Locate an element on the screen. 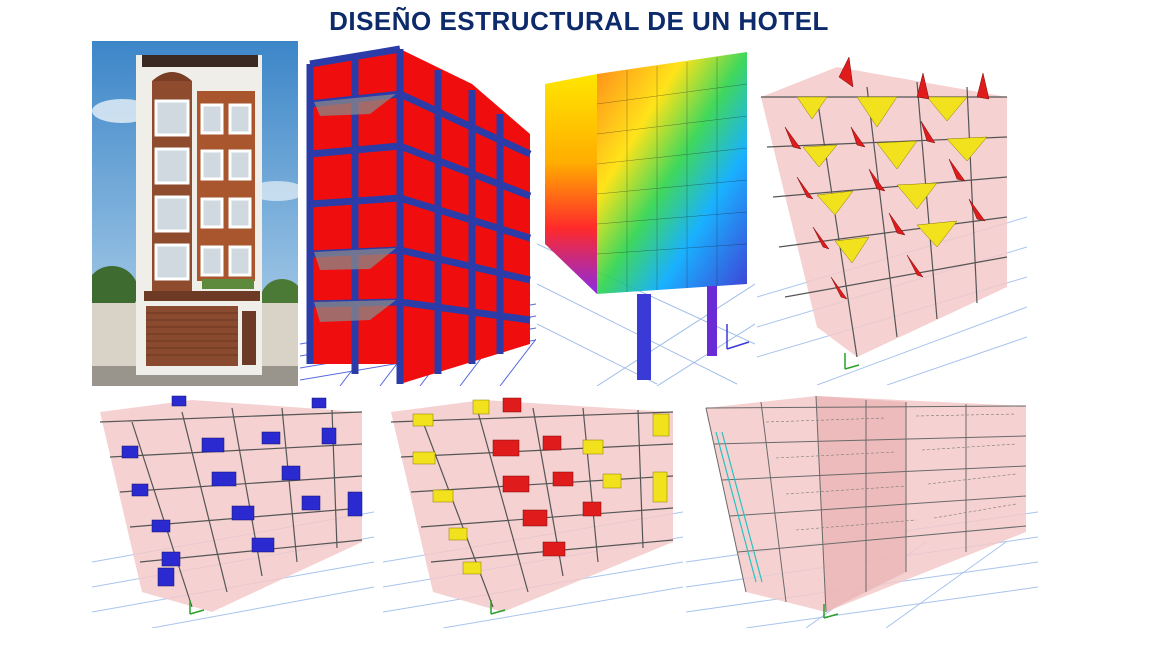 The height and width of the screenshot is (652, 1158). axial-diagram-model is located at coordinates (533, 510).